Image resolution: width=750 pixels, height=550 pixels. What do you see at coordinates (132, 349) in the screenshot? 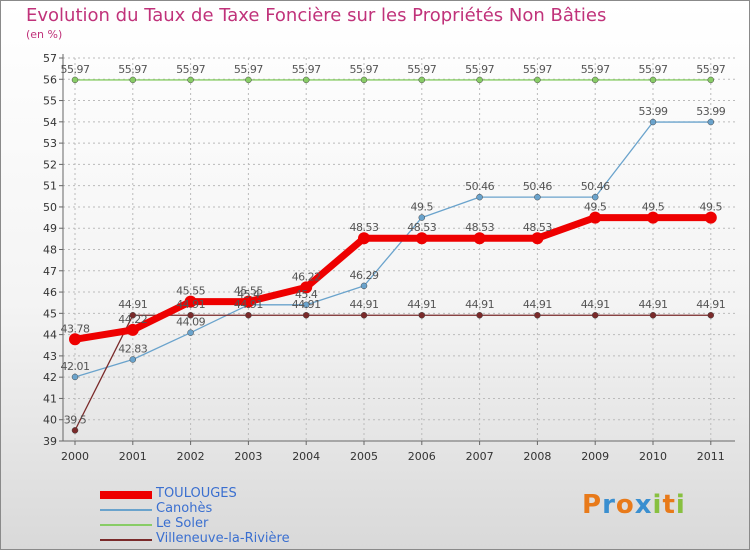
I see `data-label: 42.83` at bounding box center [132, 349].